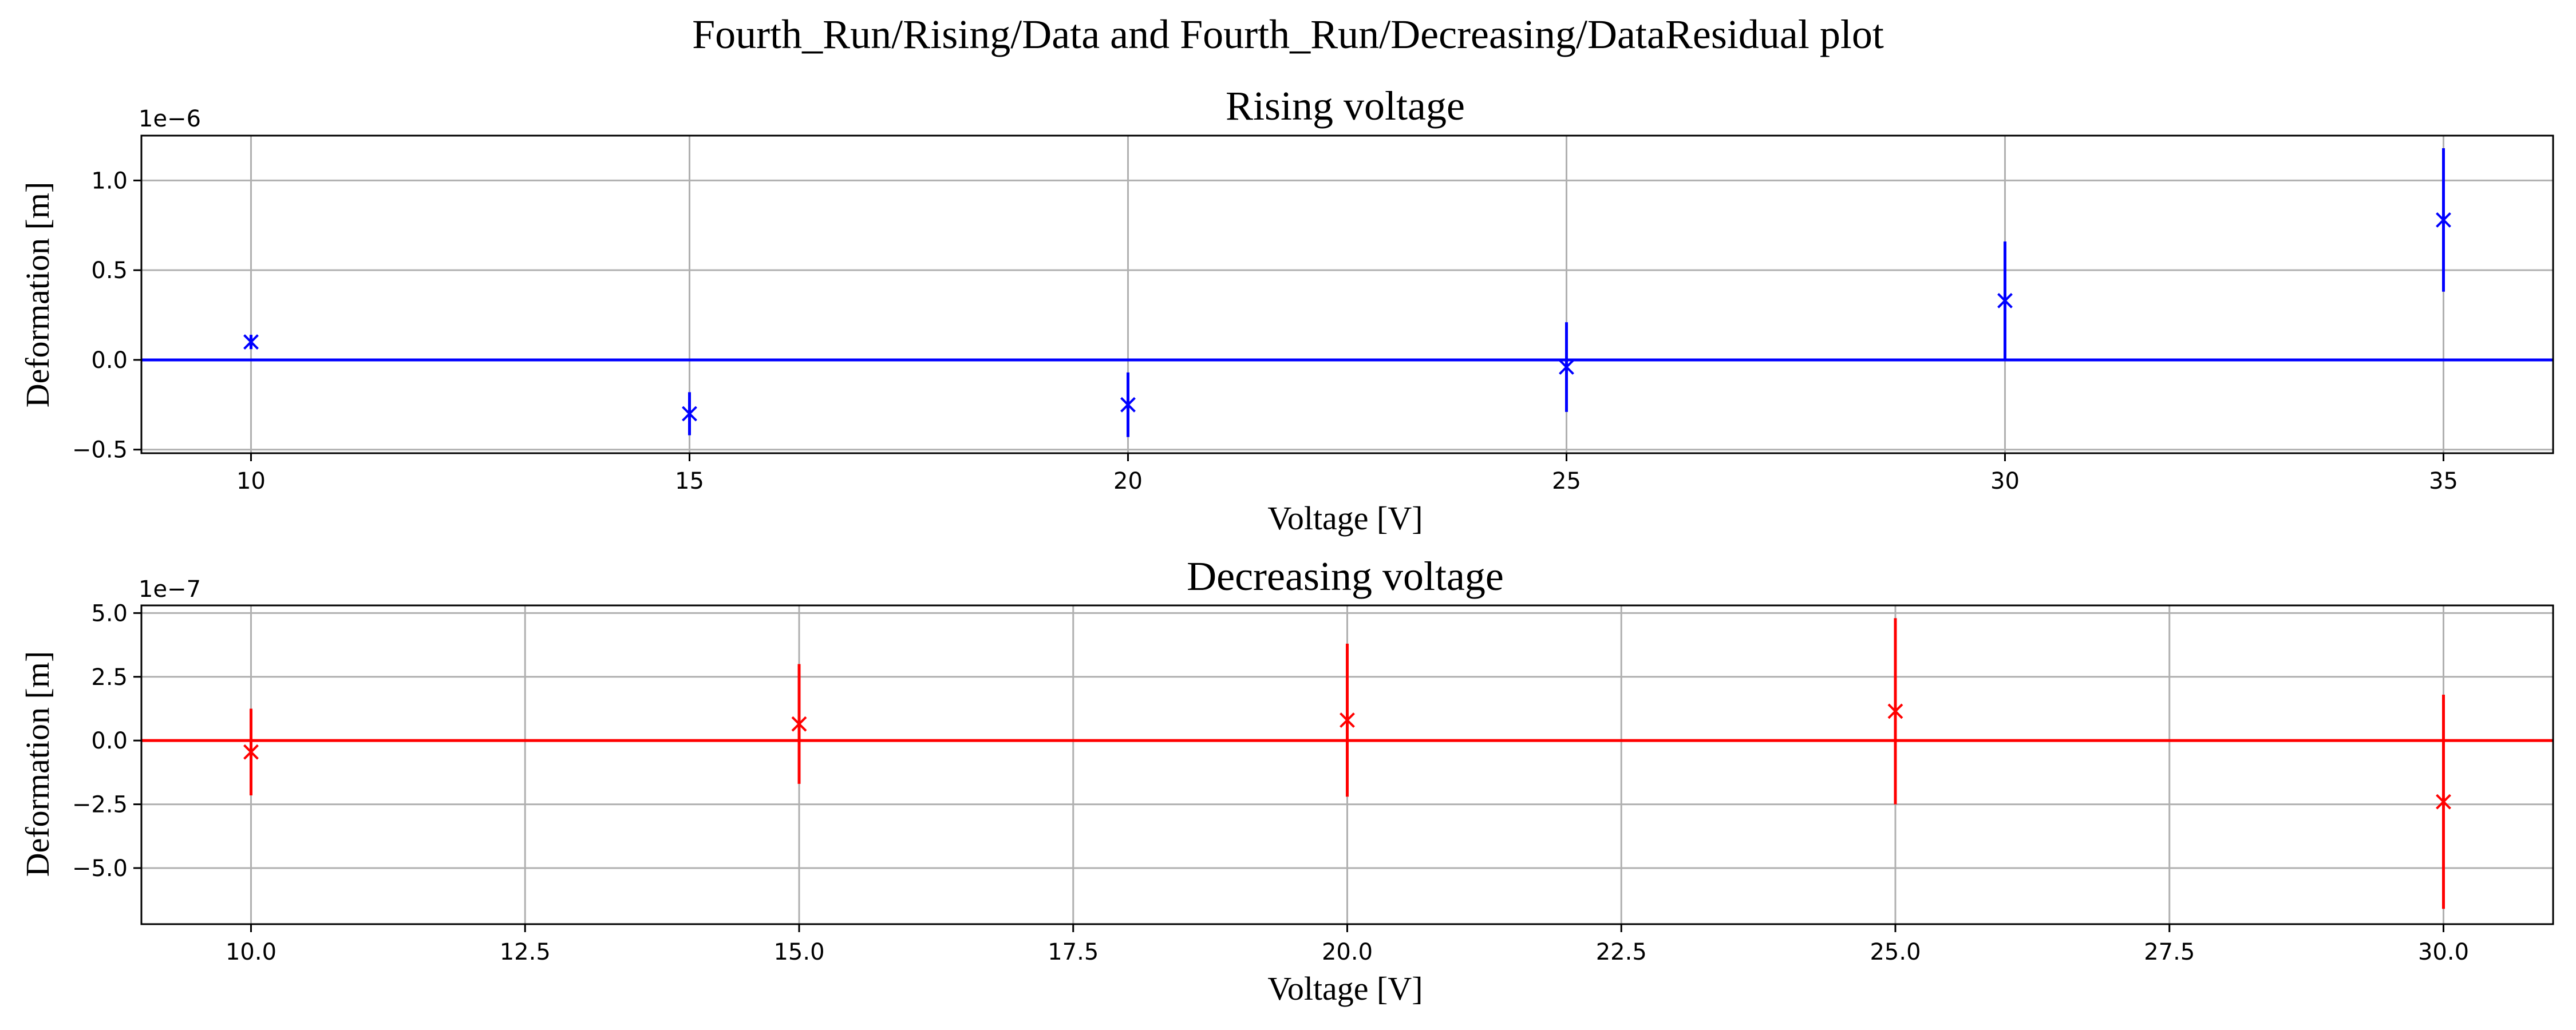  What do you see at coordinates (1345, 106) in the screenshot?
I see `rising-voltage-title: Rising voltage` at bounding box center [1345, 106].